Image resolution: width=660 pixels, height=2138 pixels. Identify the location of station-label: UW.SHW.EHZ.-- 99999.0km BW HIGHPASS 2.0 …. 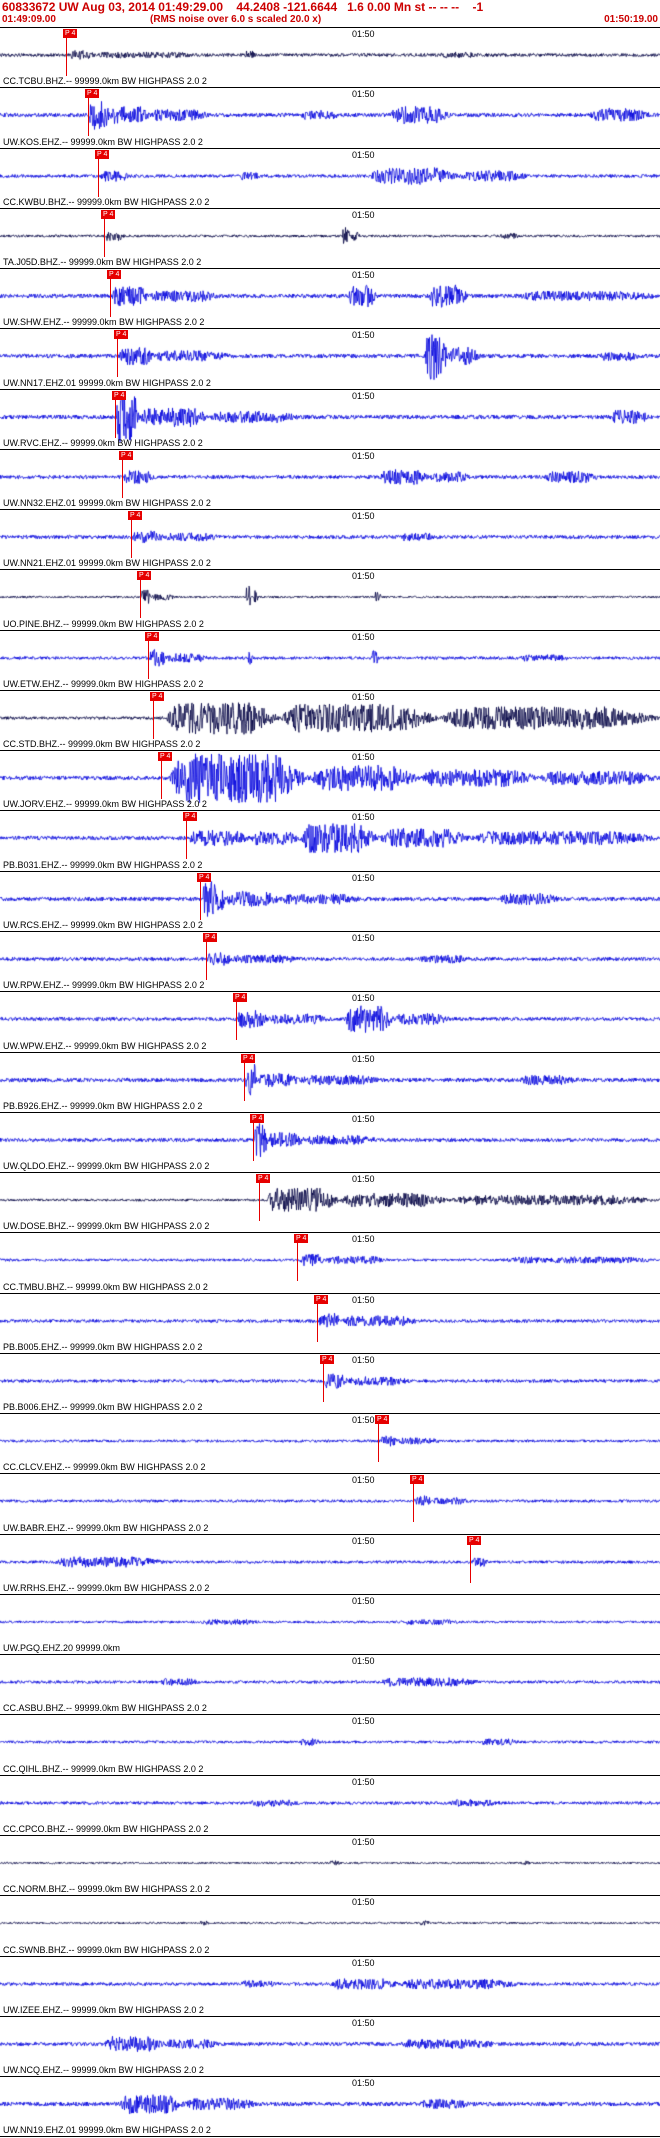
(104, 322).